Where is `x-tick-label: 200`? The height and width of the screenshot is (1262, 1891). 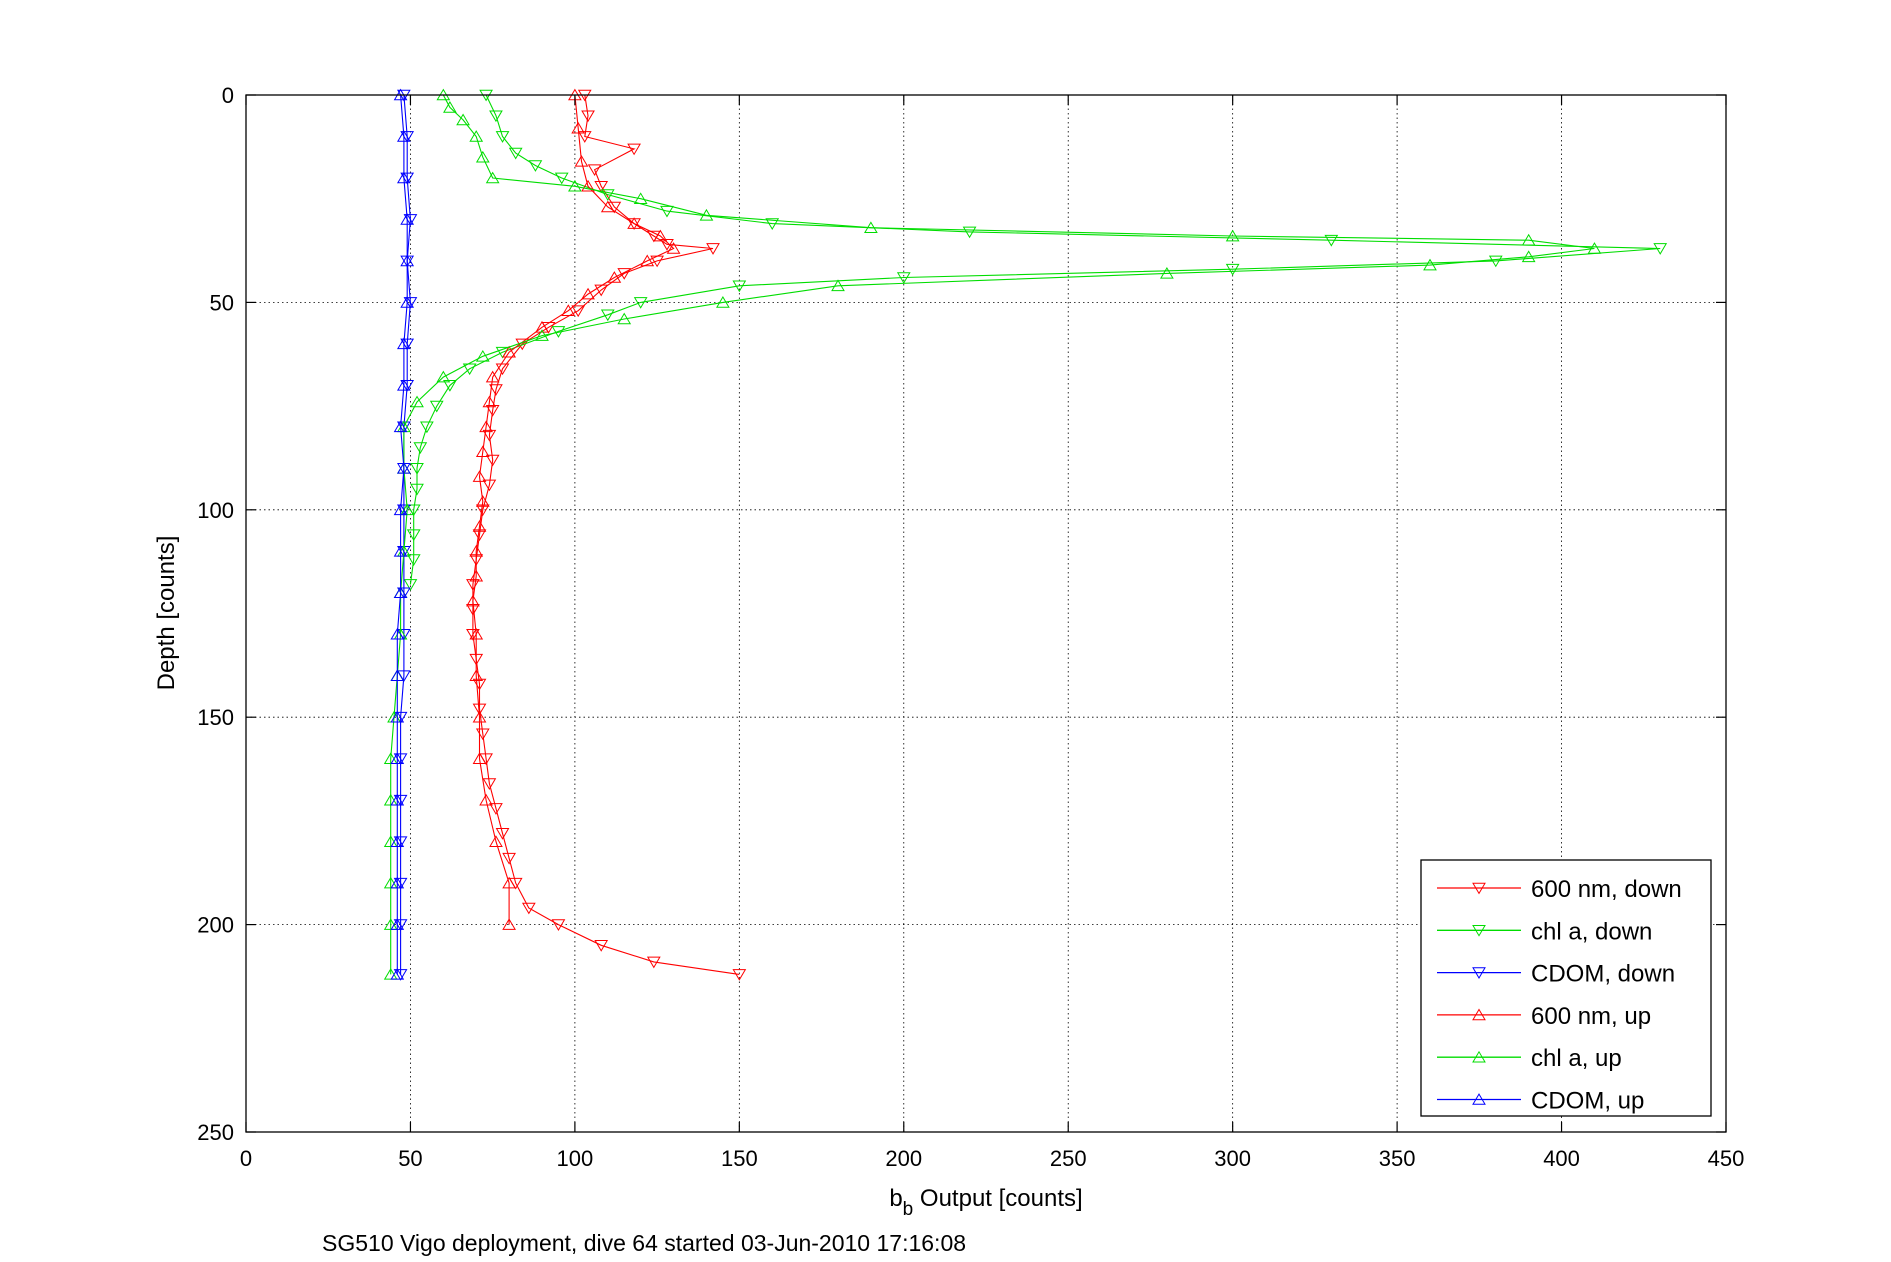 x-tick-label: 200 is located at coordinates (903, 1158).